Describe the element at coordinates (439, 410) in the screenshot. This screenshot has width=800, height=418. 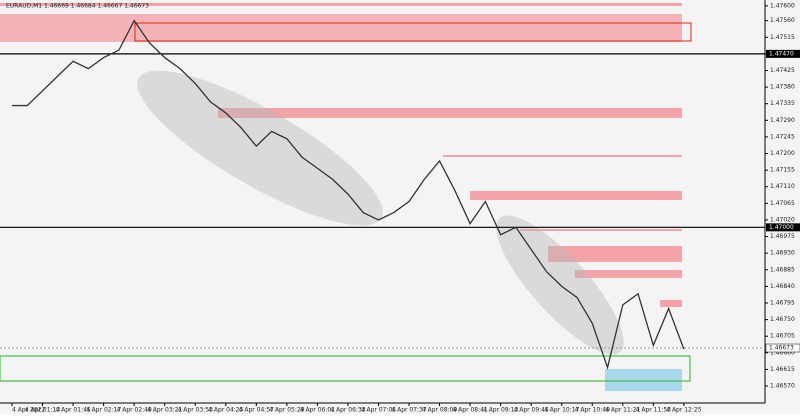
I see `x-tick-label: 4 Apr 08:09` at that location.